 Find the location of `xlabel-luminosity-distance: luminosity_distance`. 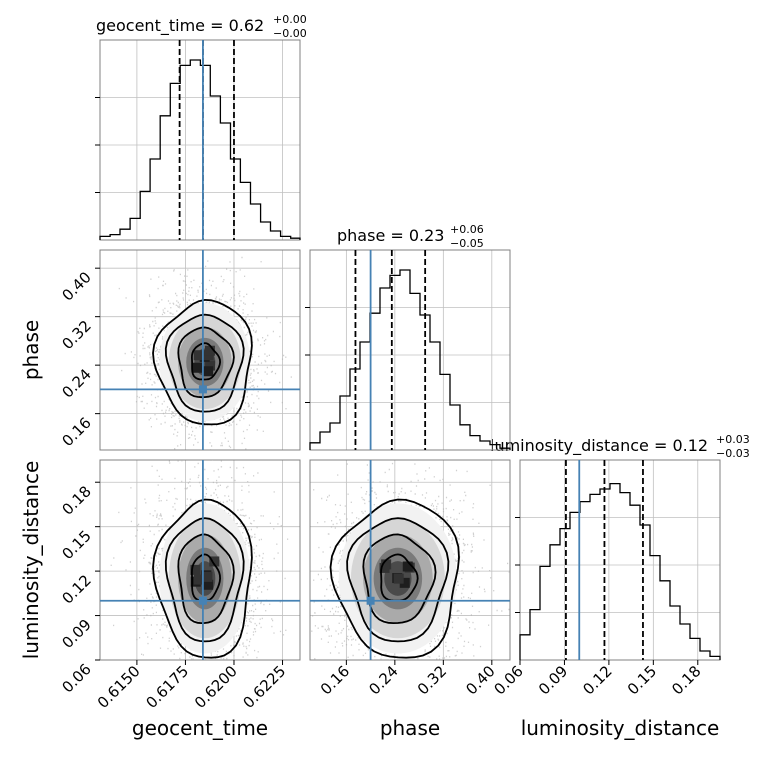

xlabel-luminosity-distance: luminosity_distance is located at coordinates (620, 728).